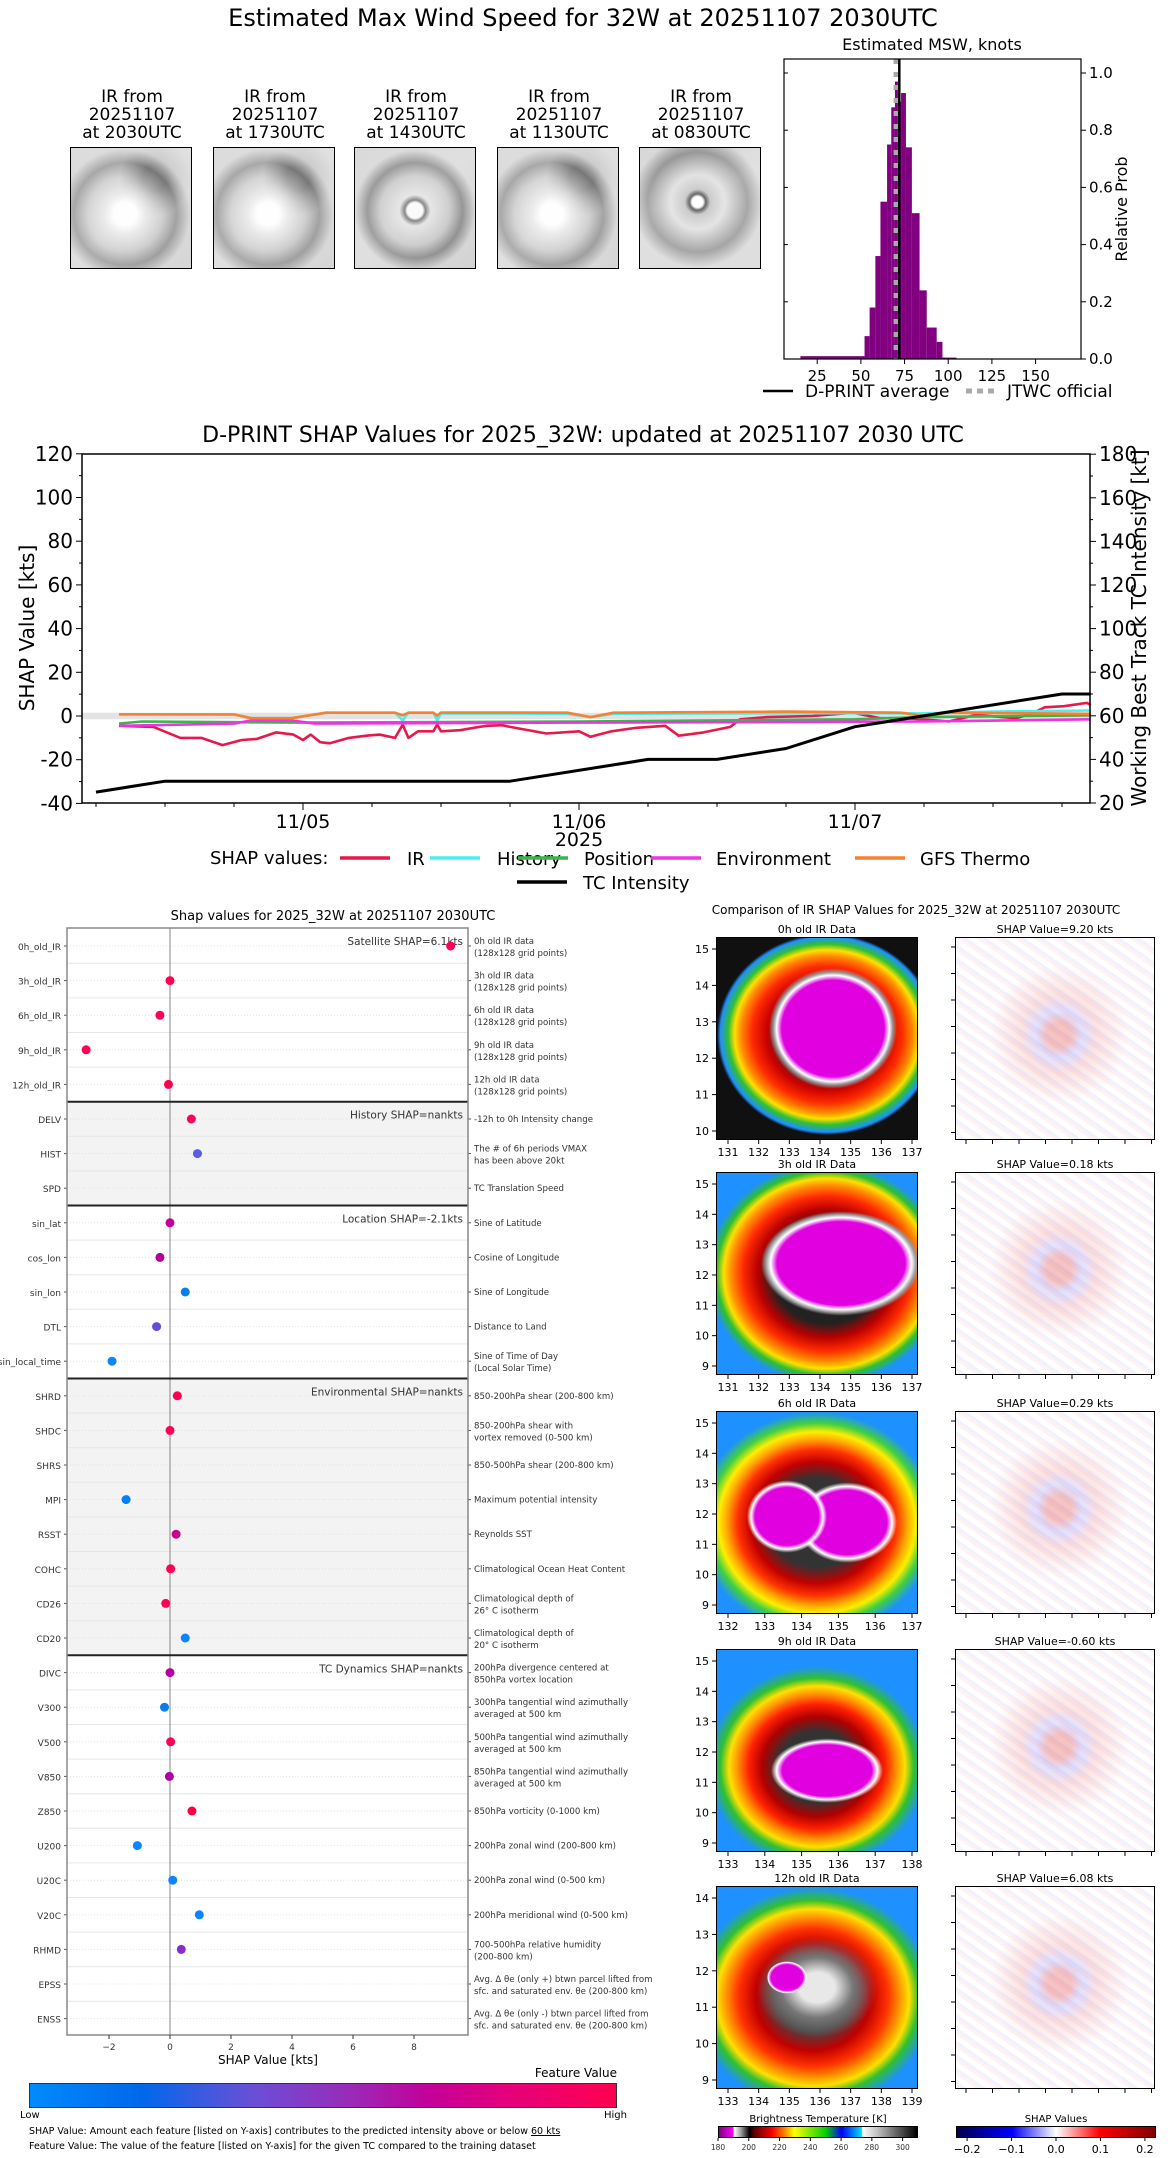 The width and height of the screenshot is (1168, 2158). I want to click on timeseries-xlabel: 2025, so click(579, 840).